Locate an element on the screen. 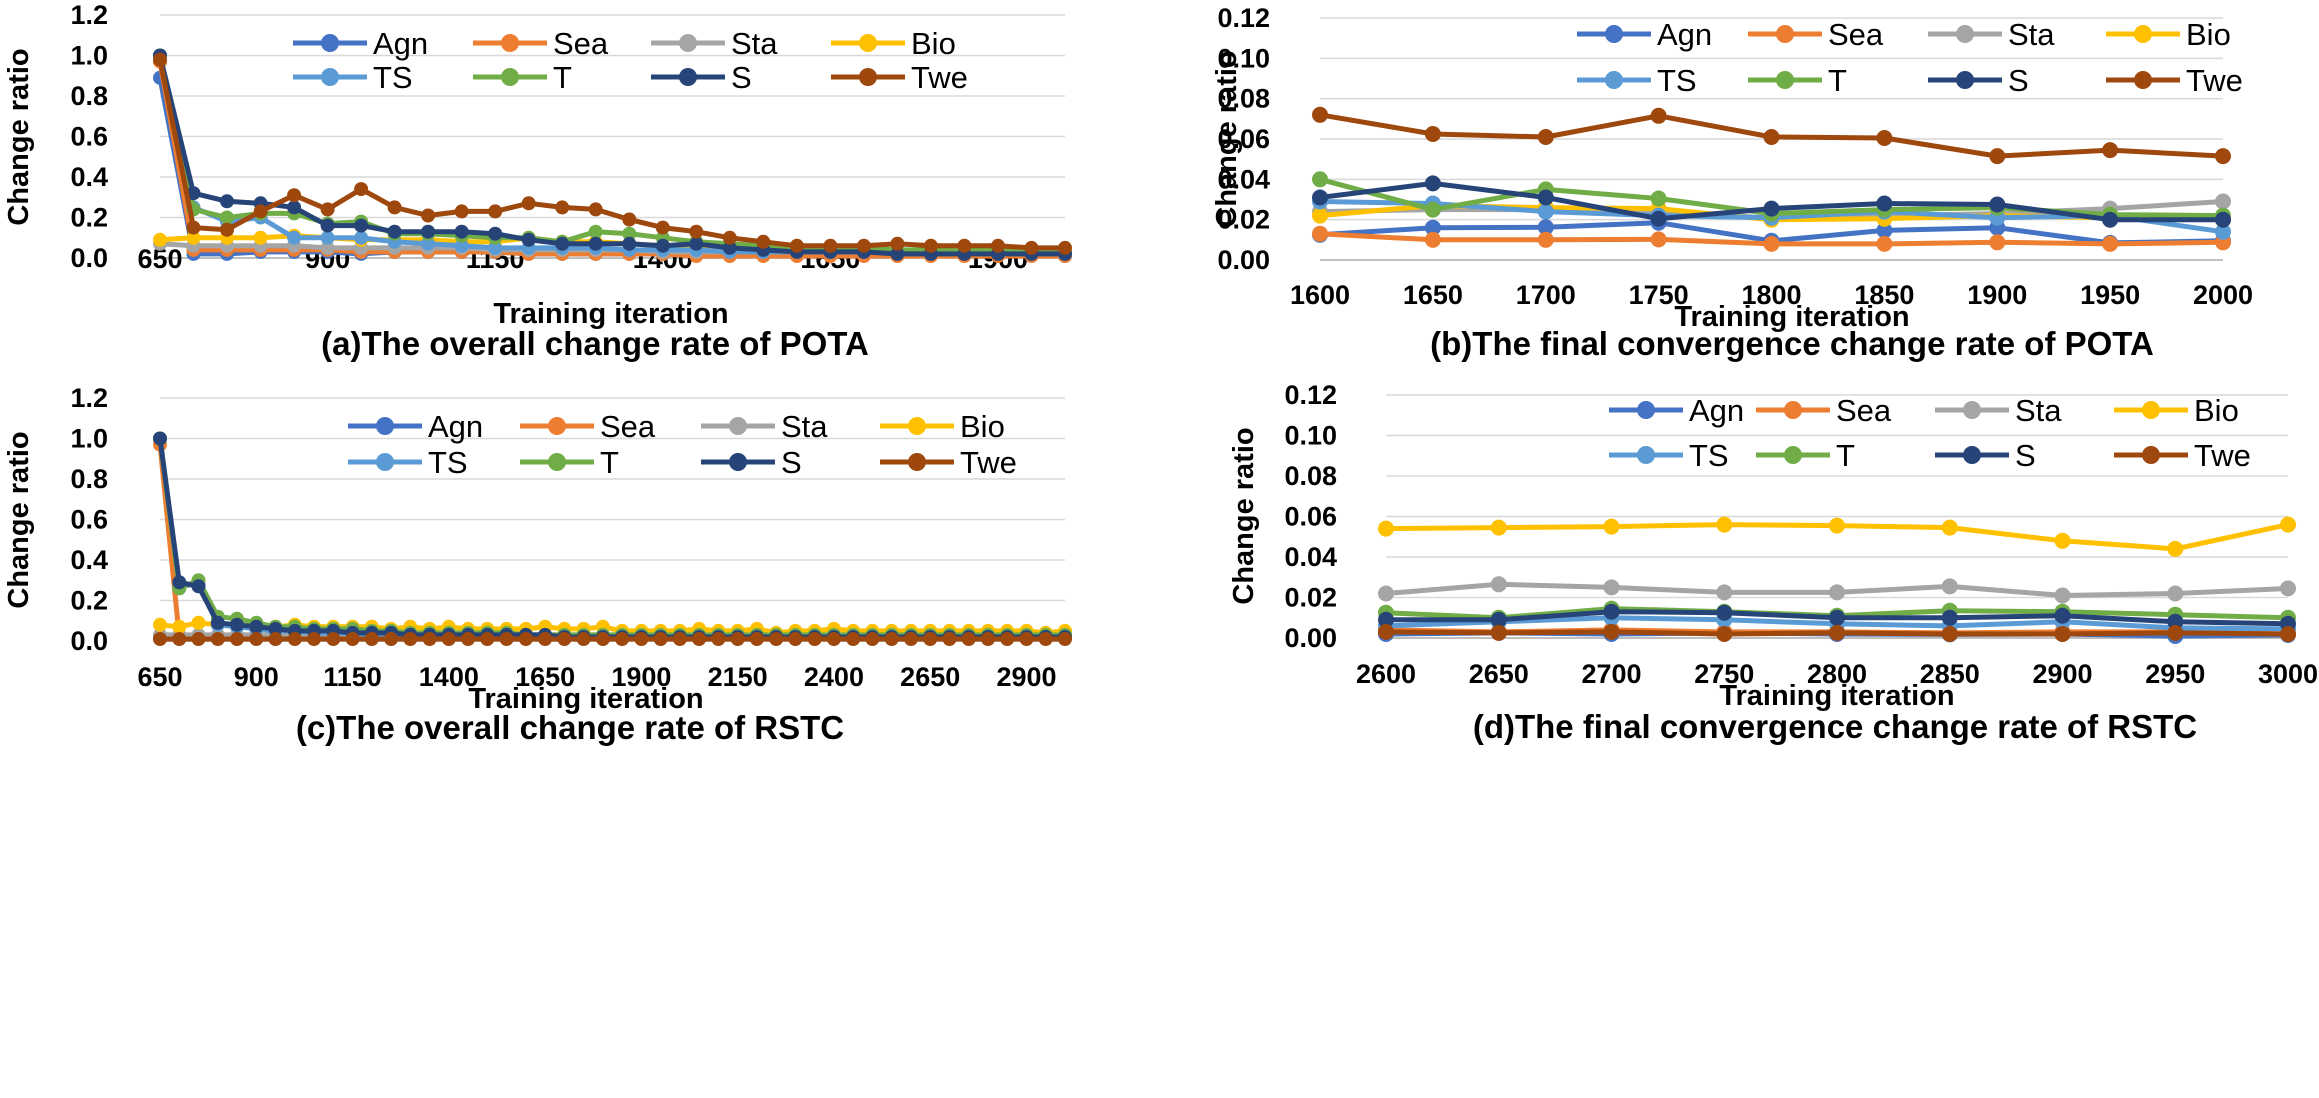  legend-label: Agn is located at coordinates (1684, 34).